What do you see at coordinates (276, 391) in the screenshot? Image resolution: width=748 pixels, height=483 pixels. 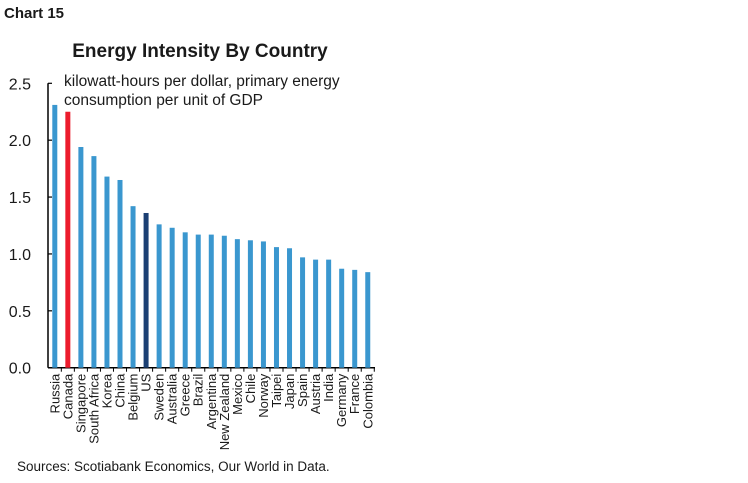 I see `x-tick-label: Taipei` at bounding box center [276, 391].